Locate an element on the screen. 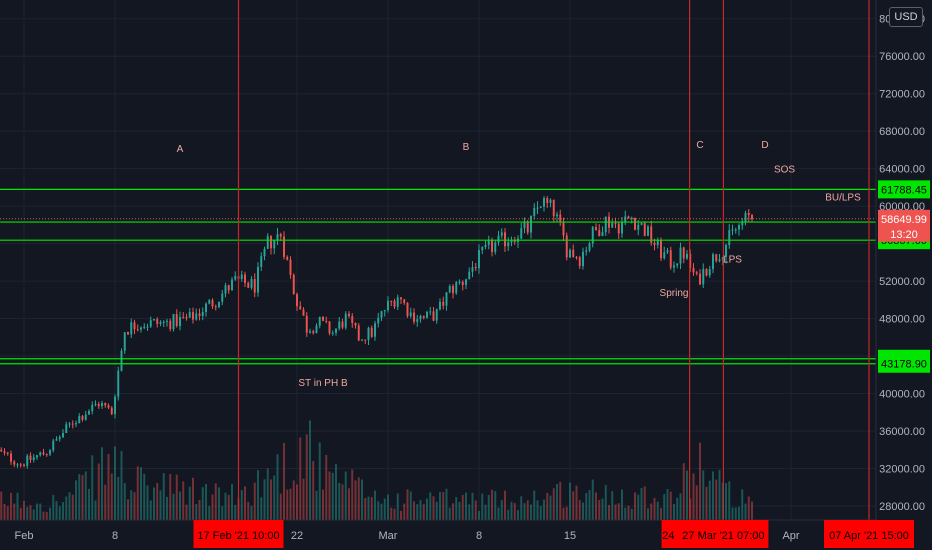 The width and height of the screenshot is (932, 550). time-marker-tag is located at coordinates (238, 534).